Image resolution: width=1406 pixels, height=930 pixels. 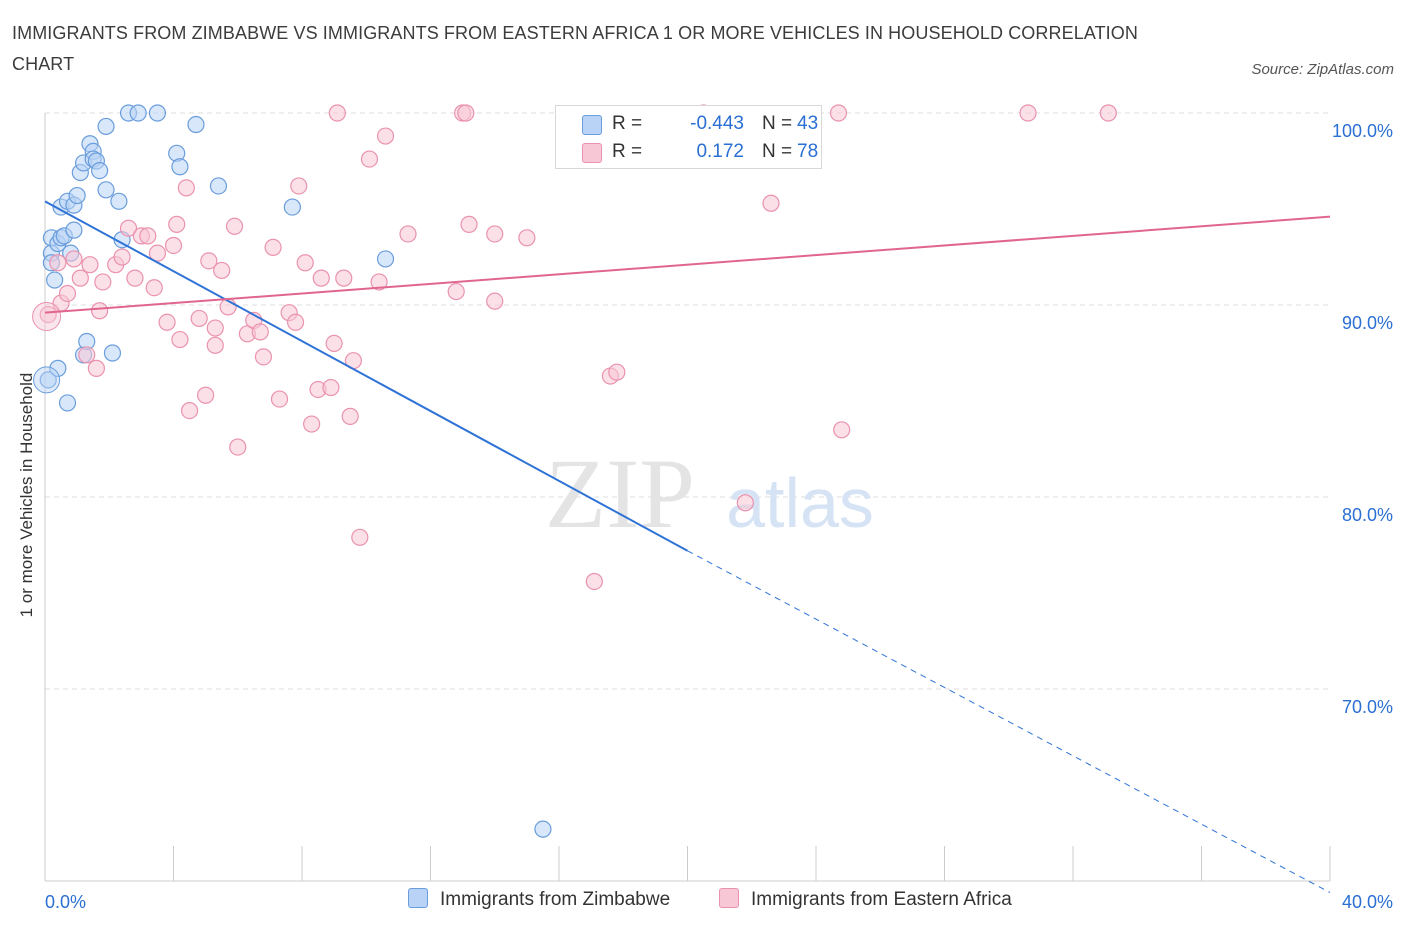 What do you see at coordinates (65, 902) in the screenshot?
I see `x-tick-label: 0.0%` at bounding box center [65, 902].